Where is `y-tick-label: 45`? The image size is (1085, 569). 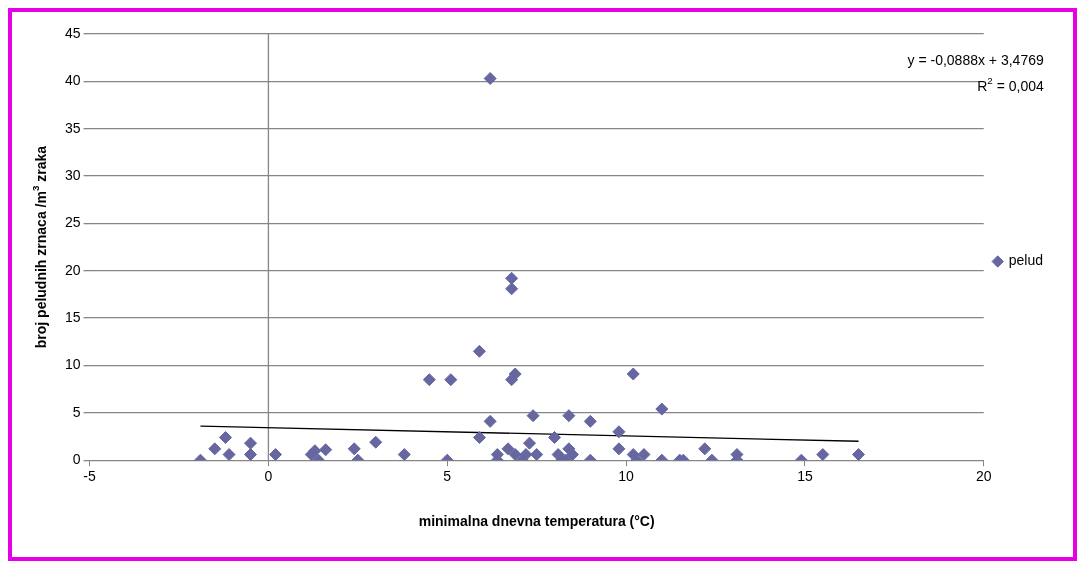
y-tick-label: 45 is located at coordinates (72, 32).